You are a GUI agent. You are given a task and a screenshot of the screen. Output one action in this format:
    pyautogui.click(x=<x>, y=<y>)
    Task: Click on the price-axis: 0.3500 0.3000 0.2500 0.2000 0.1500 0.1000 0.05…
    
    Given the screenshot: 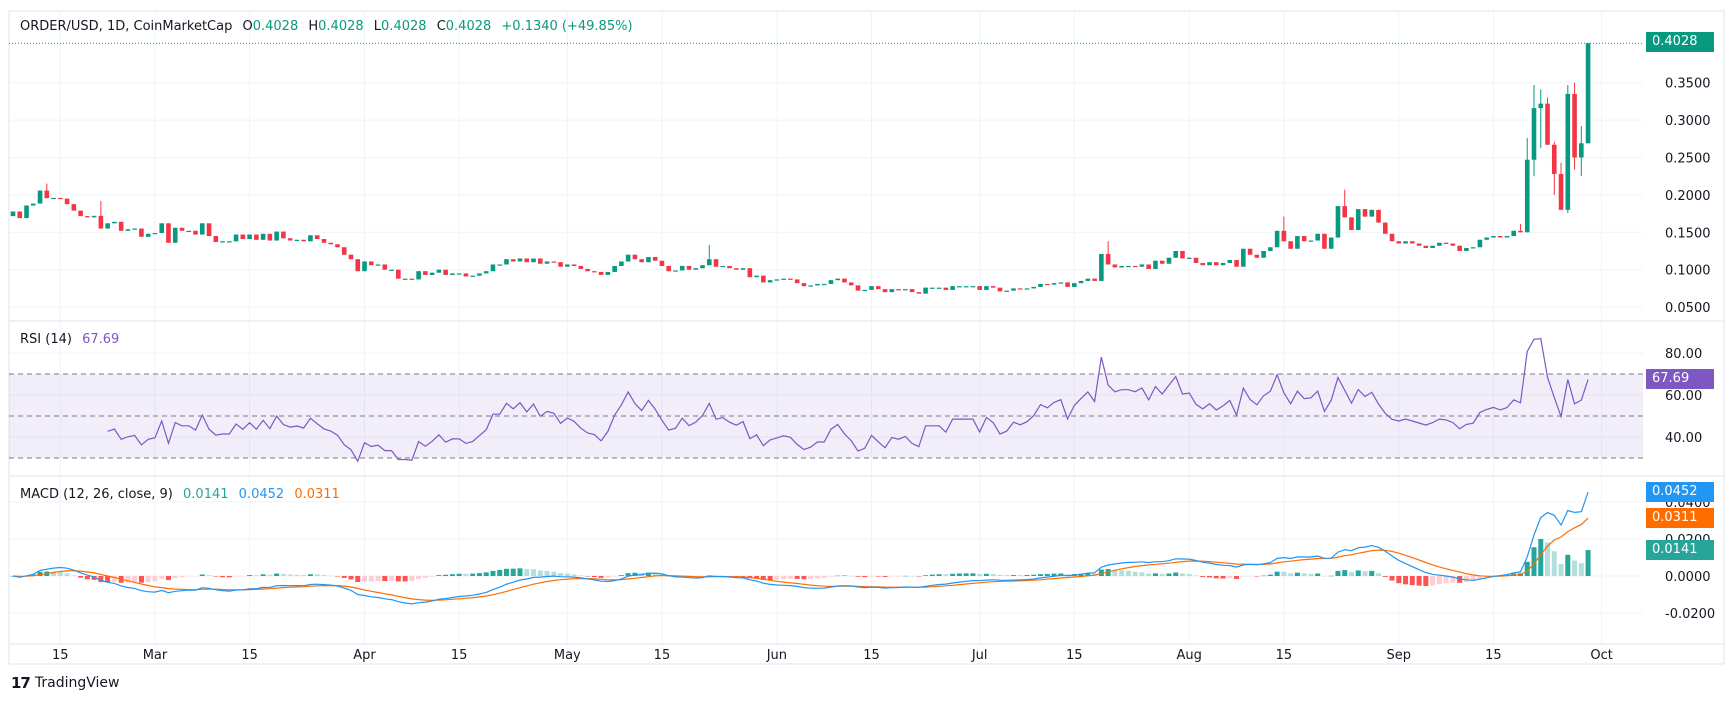 What is the action you would take?
    pyautogui.click(x=1688, y=196)
    